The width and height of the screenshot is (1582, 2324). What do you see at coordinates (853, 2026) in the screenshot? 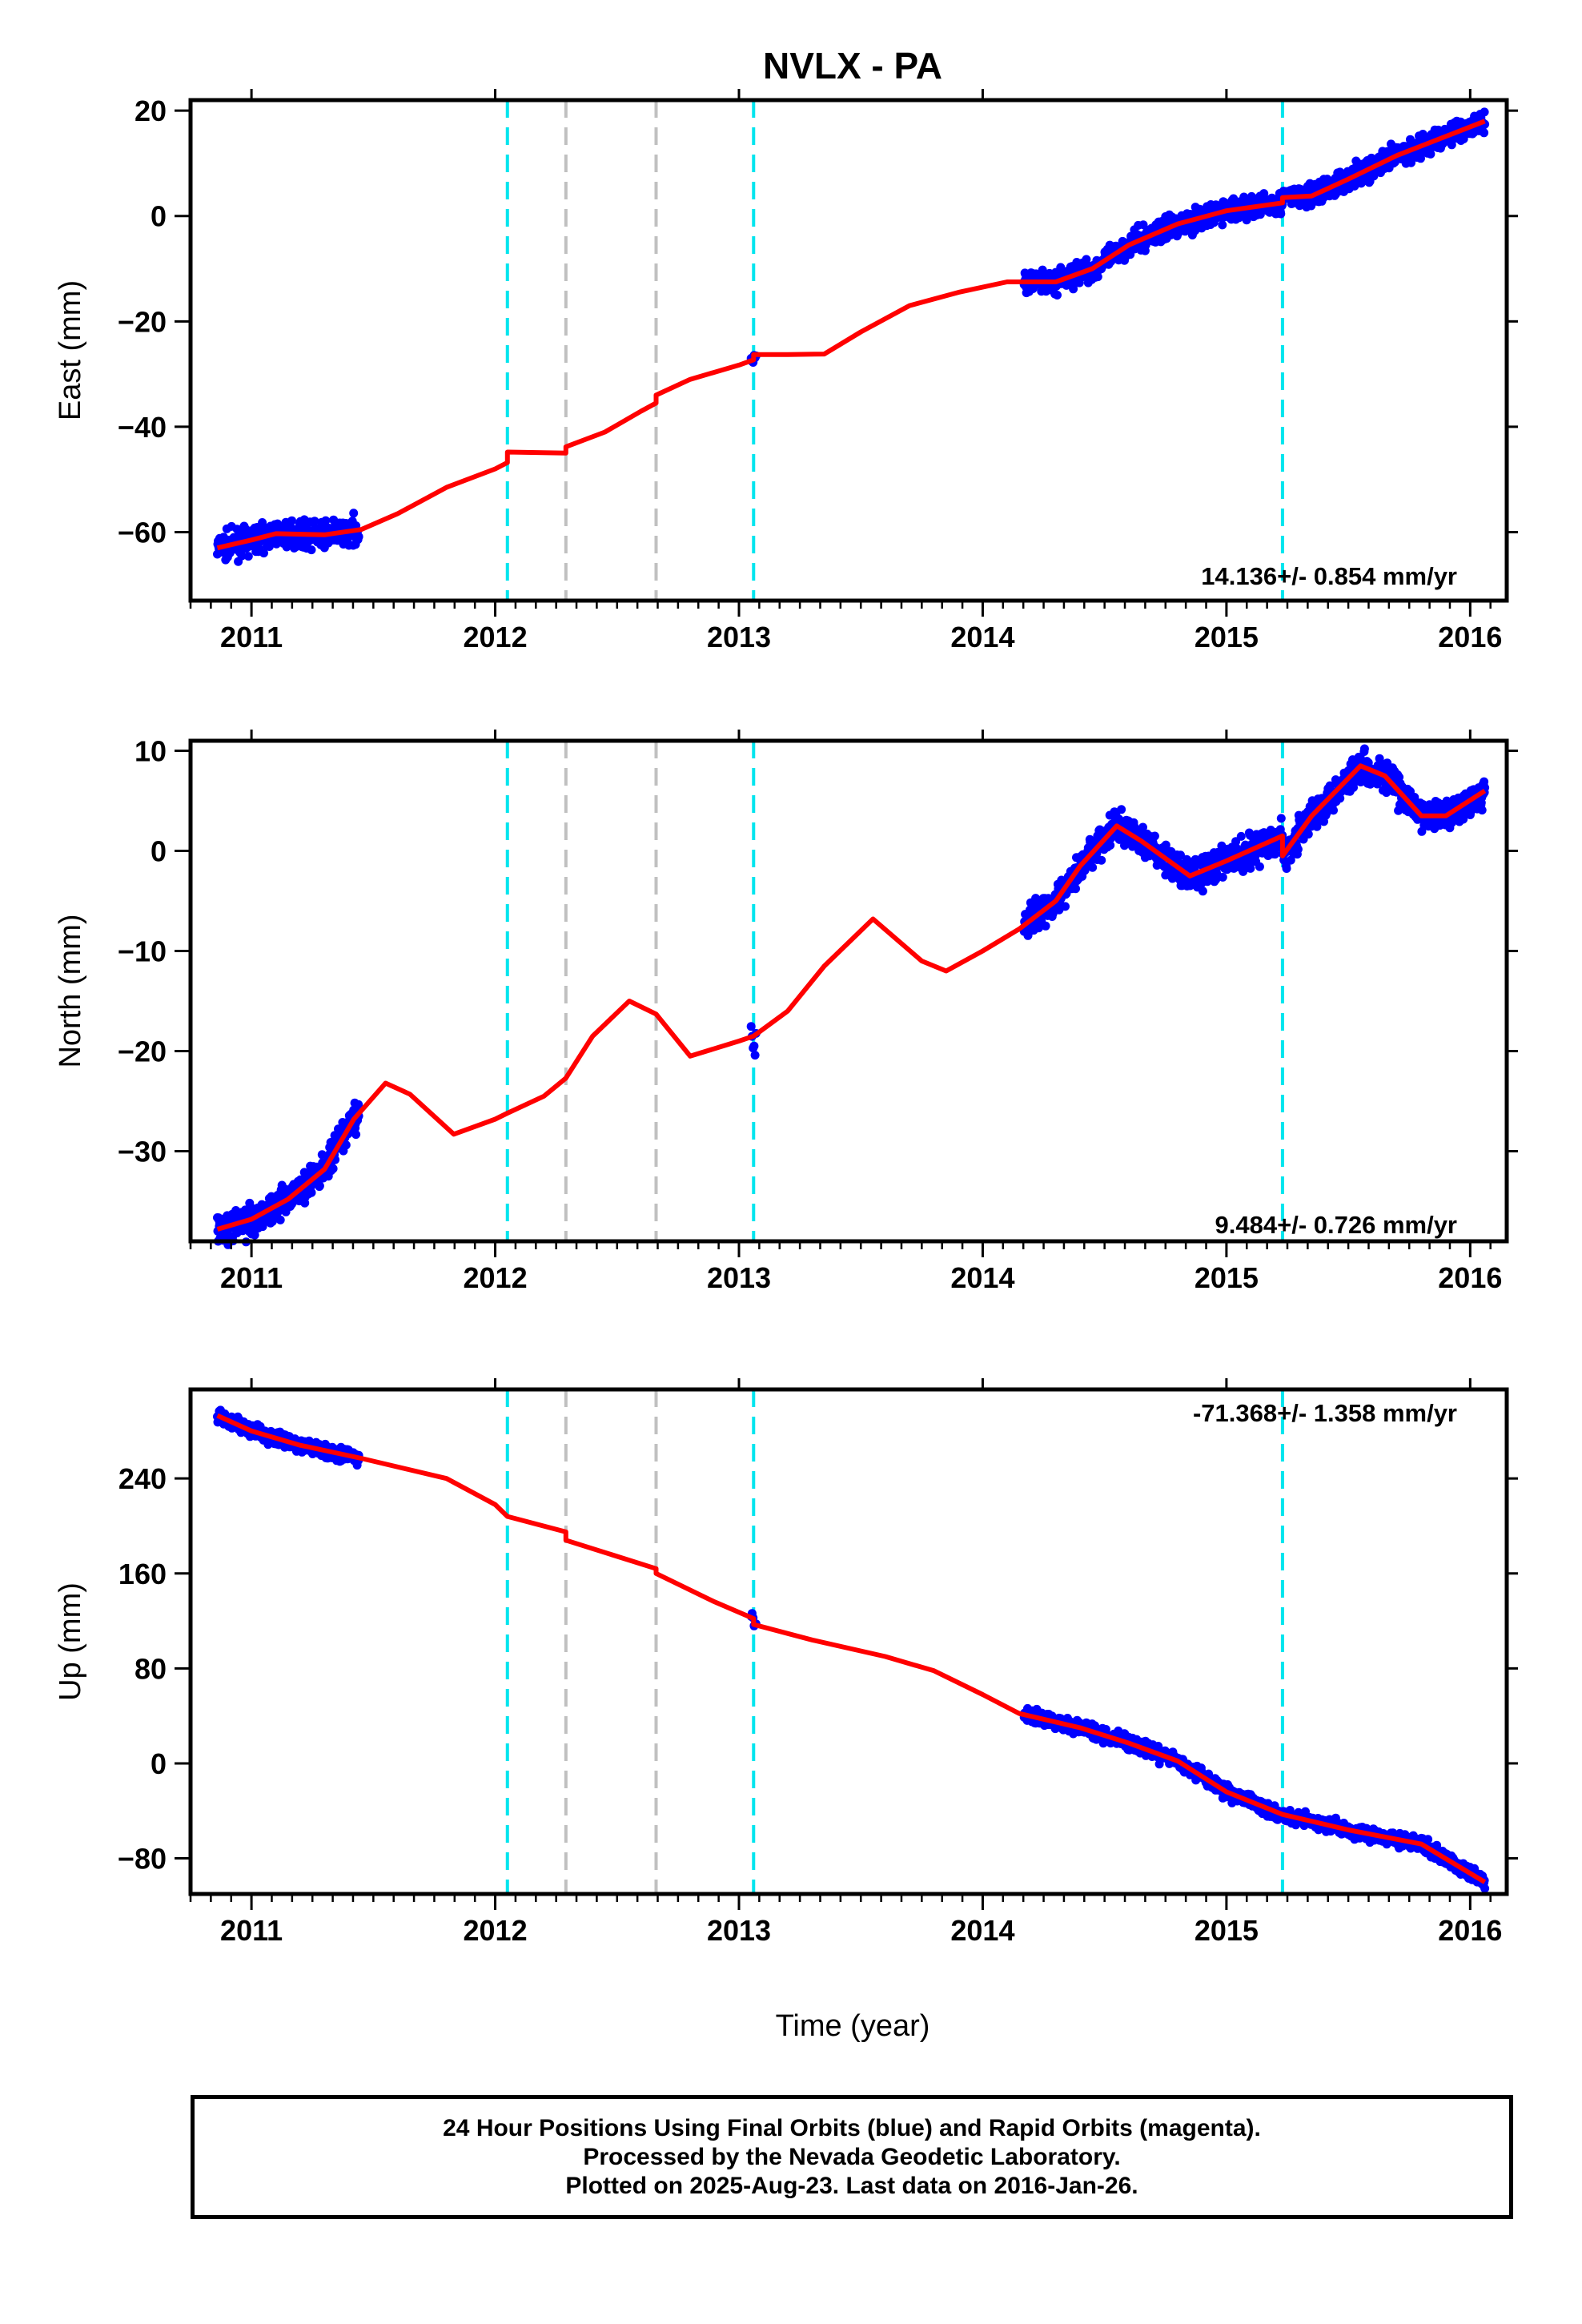
I see `x-axis-label: Time (year)` at bounding box center [853, 2026].